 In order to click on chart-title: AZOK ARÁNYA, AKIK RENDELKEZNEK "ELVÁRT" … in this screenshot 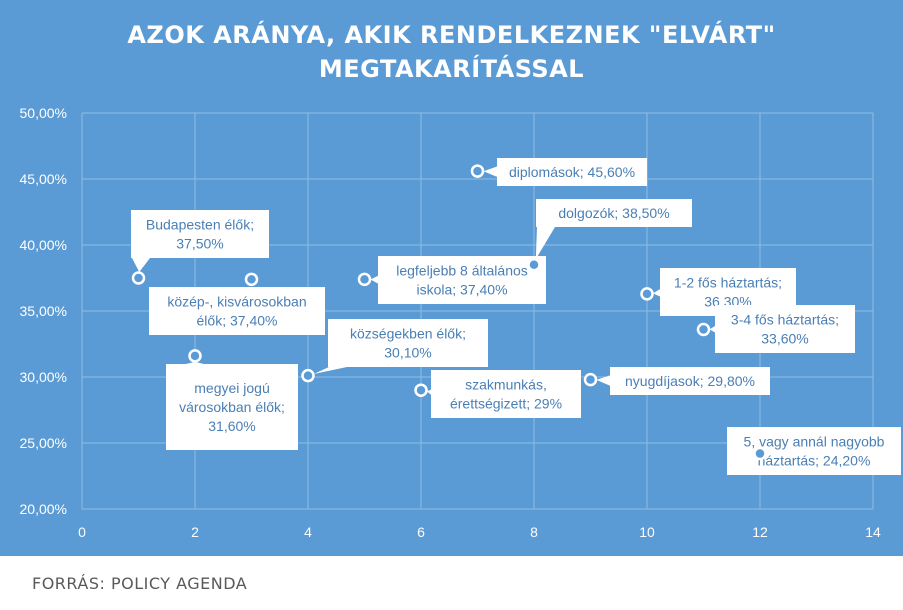, I will do `click(451, 52)`.